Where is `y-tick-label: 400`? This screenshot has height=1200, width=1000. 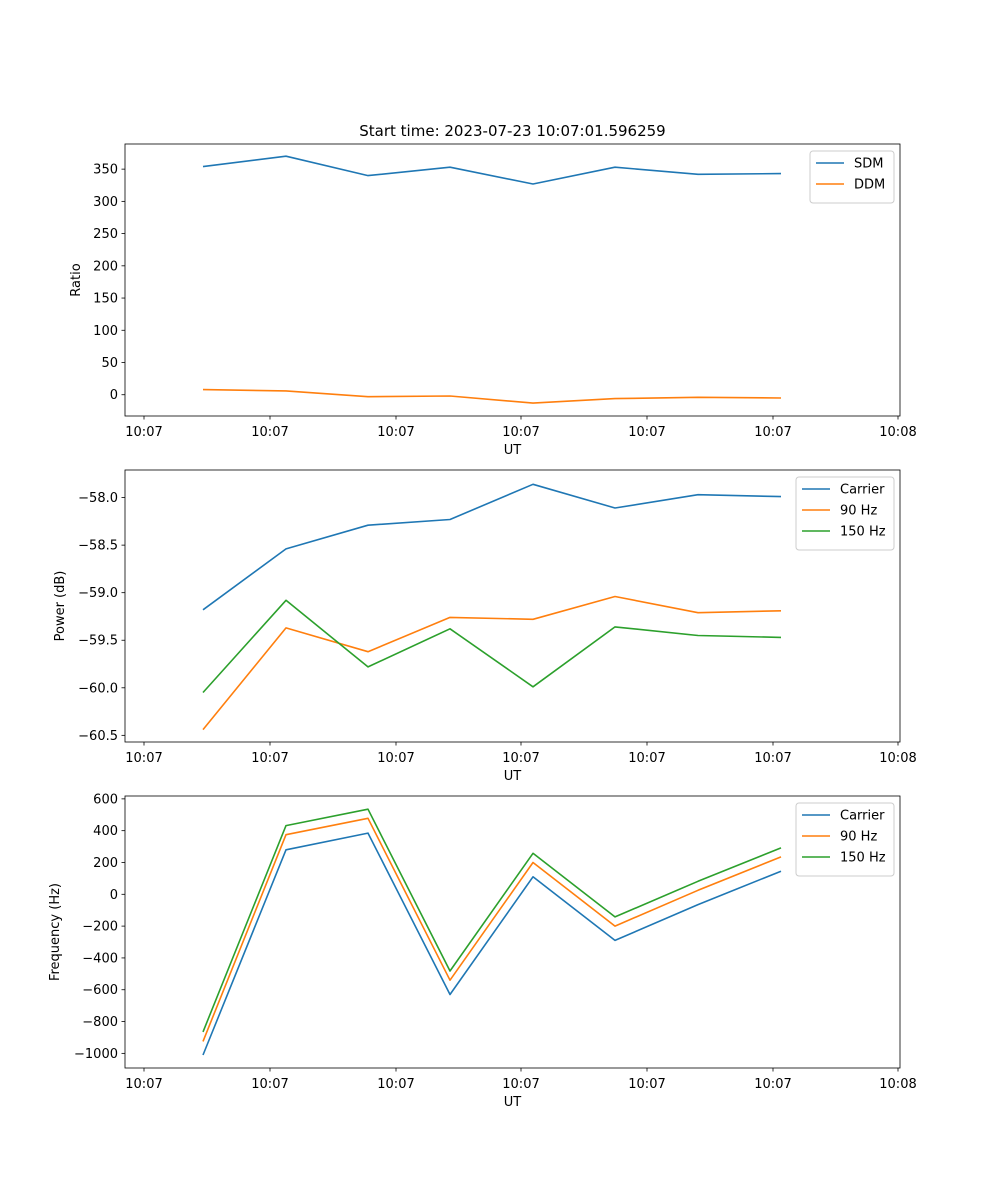 y-tick-label: 400 is located at coordinates (105, 831).